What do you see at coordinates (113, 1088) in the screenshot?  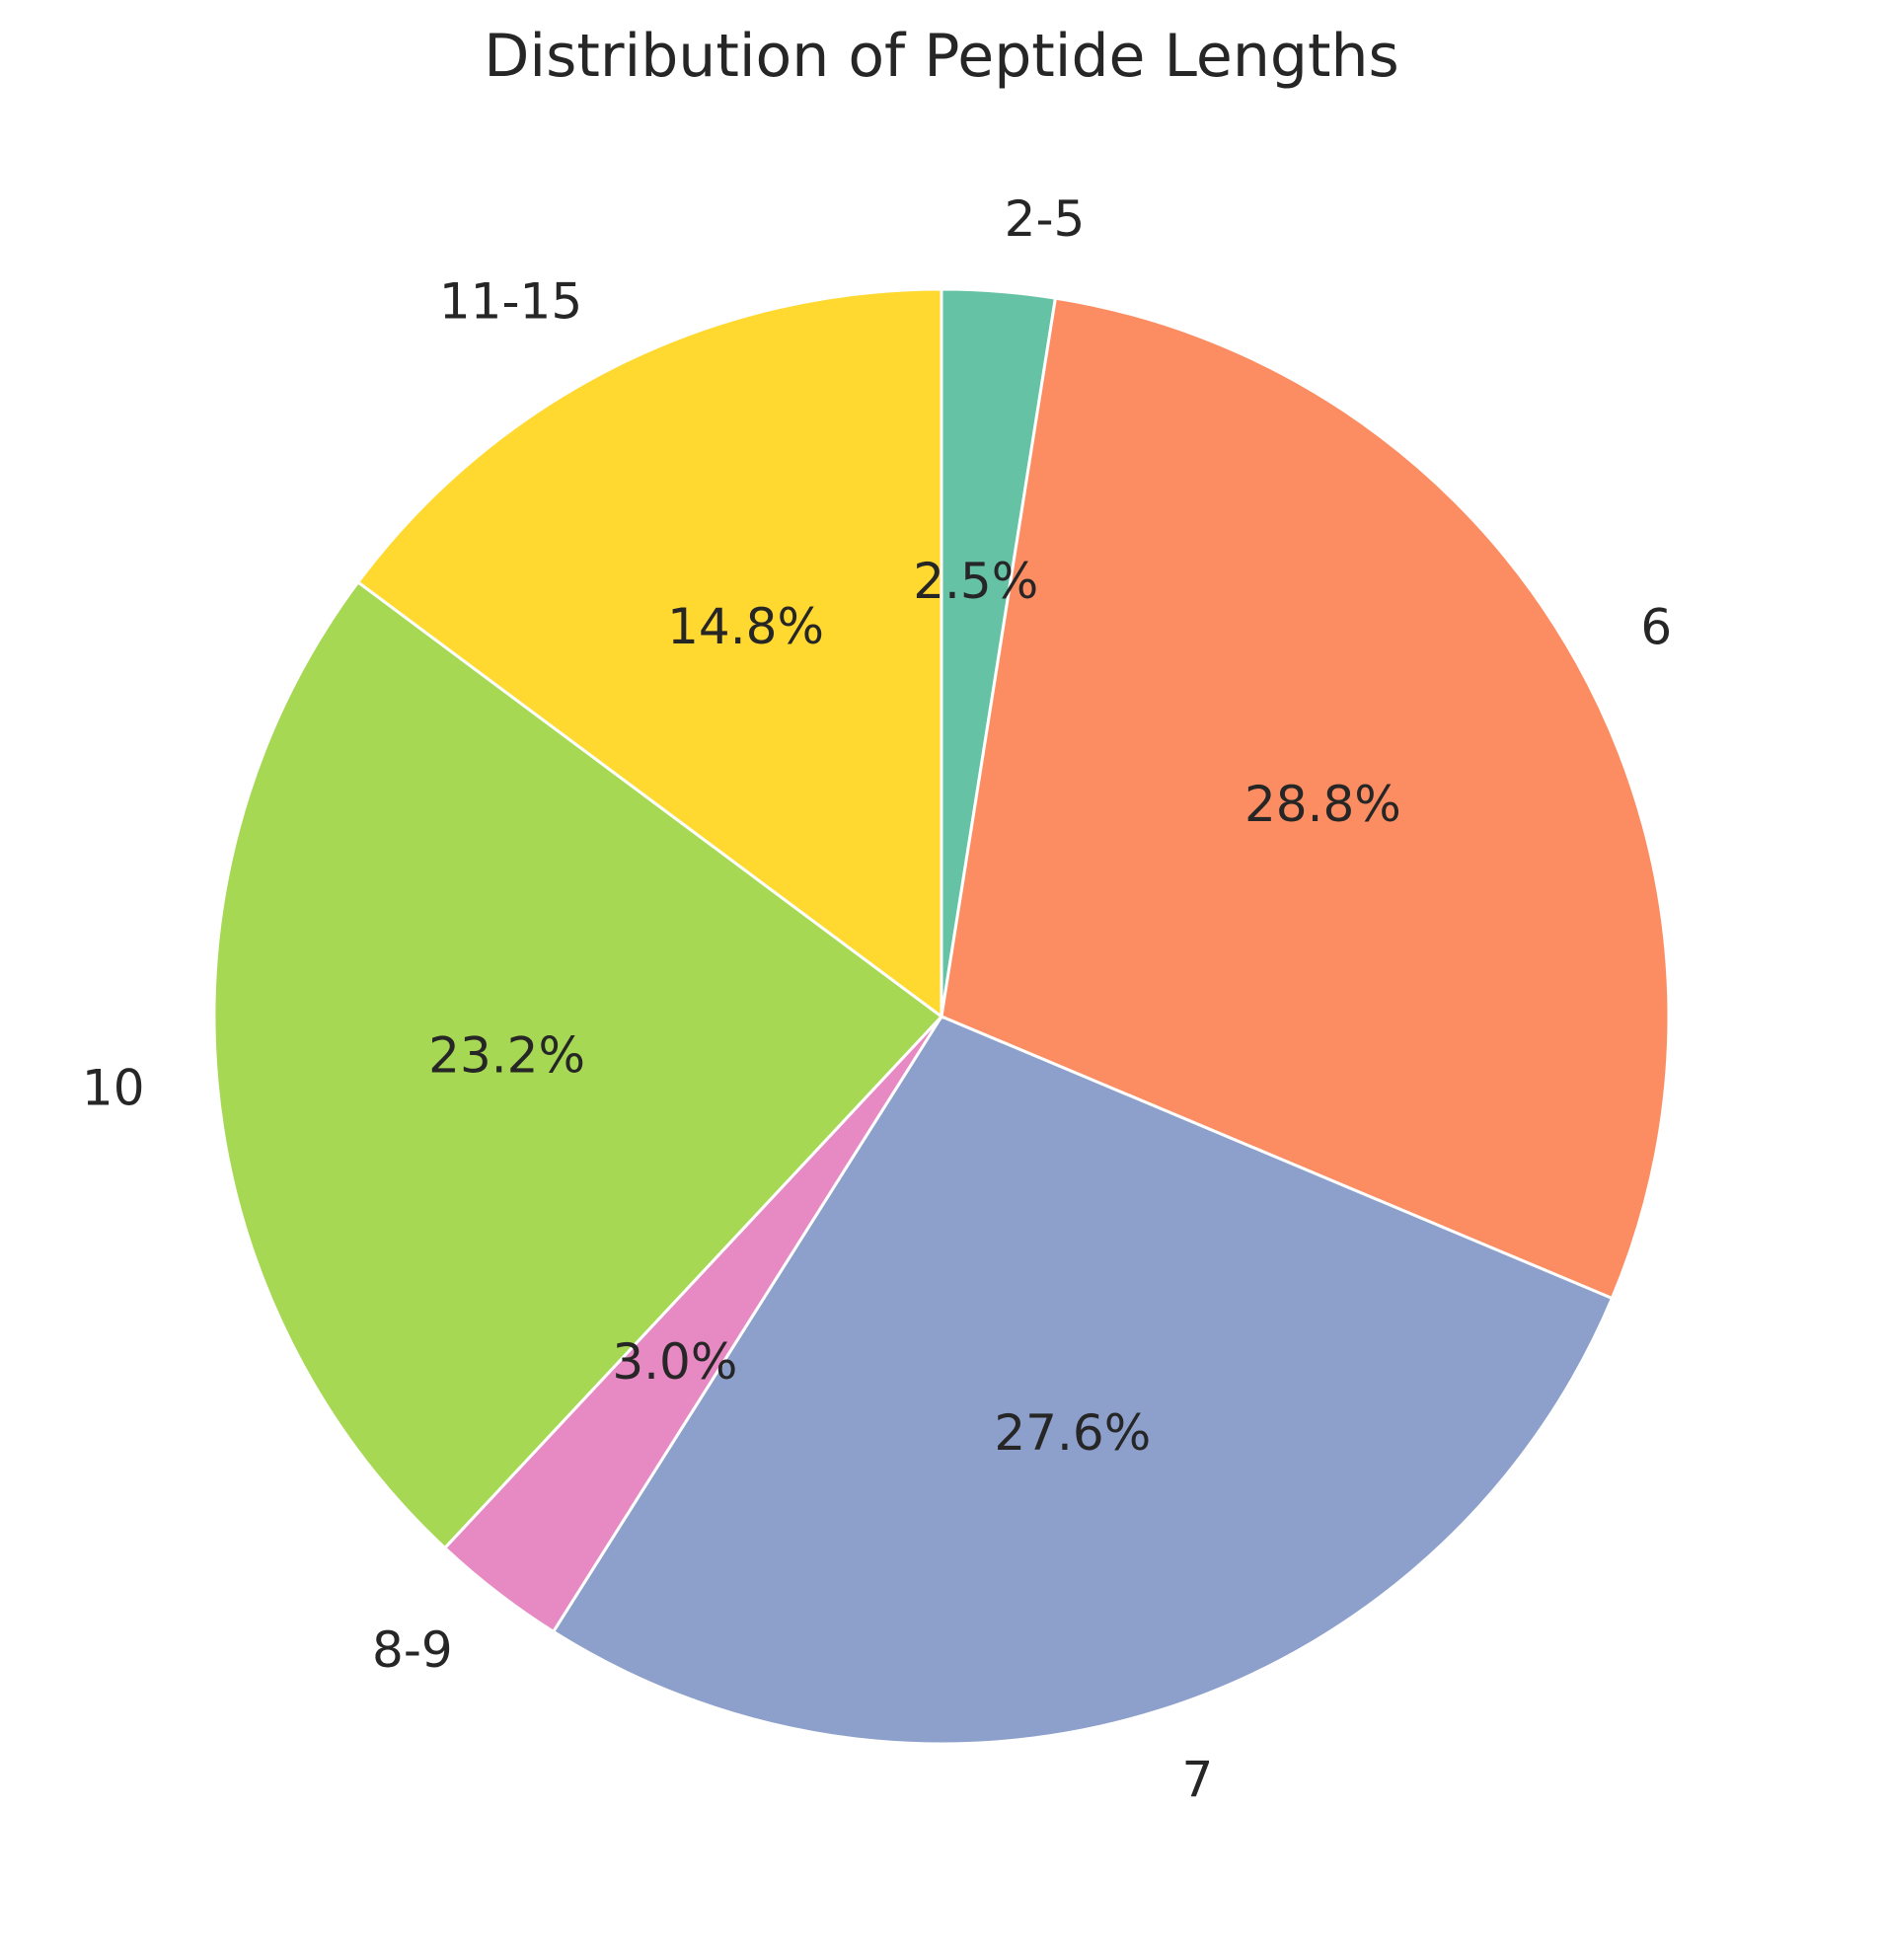 I see `slice-label-10: 10` at bounding box center [113, 1088].